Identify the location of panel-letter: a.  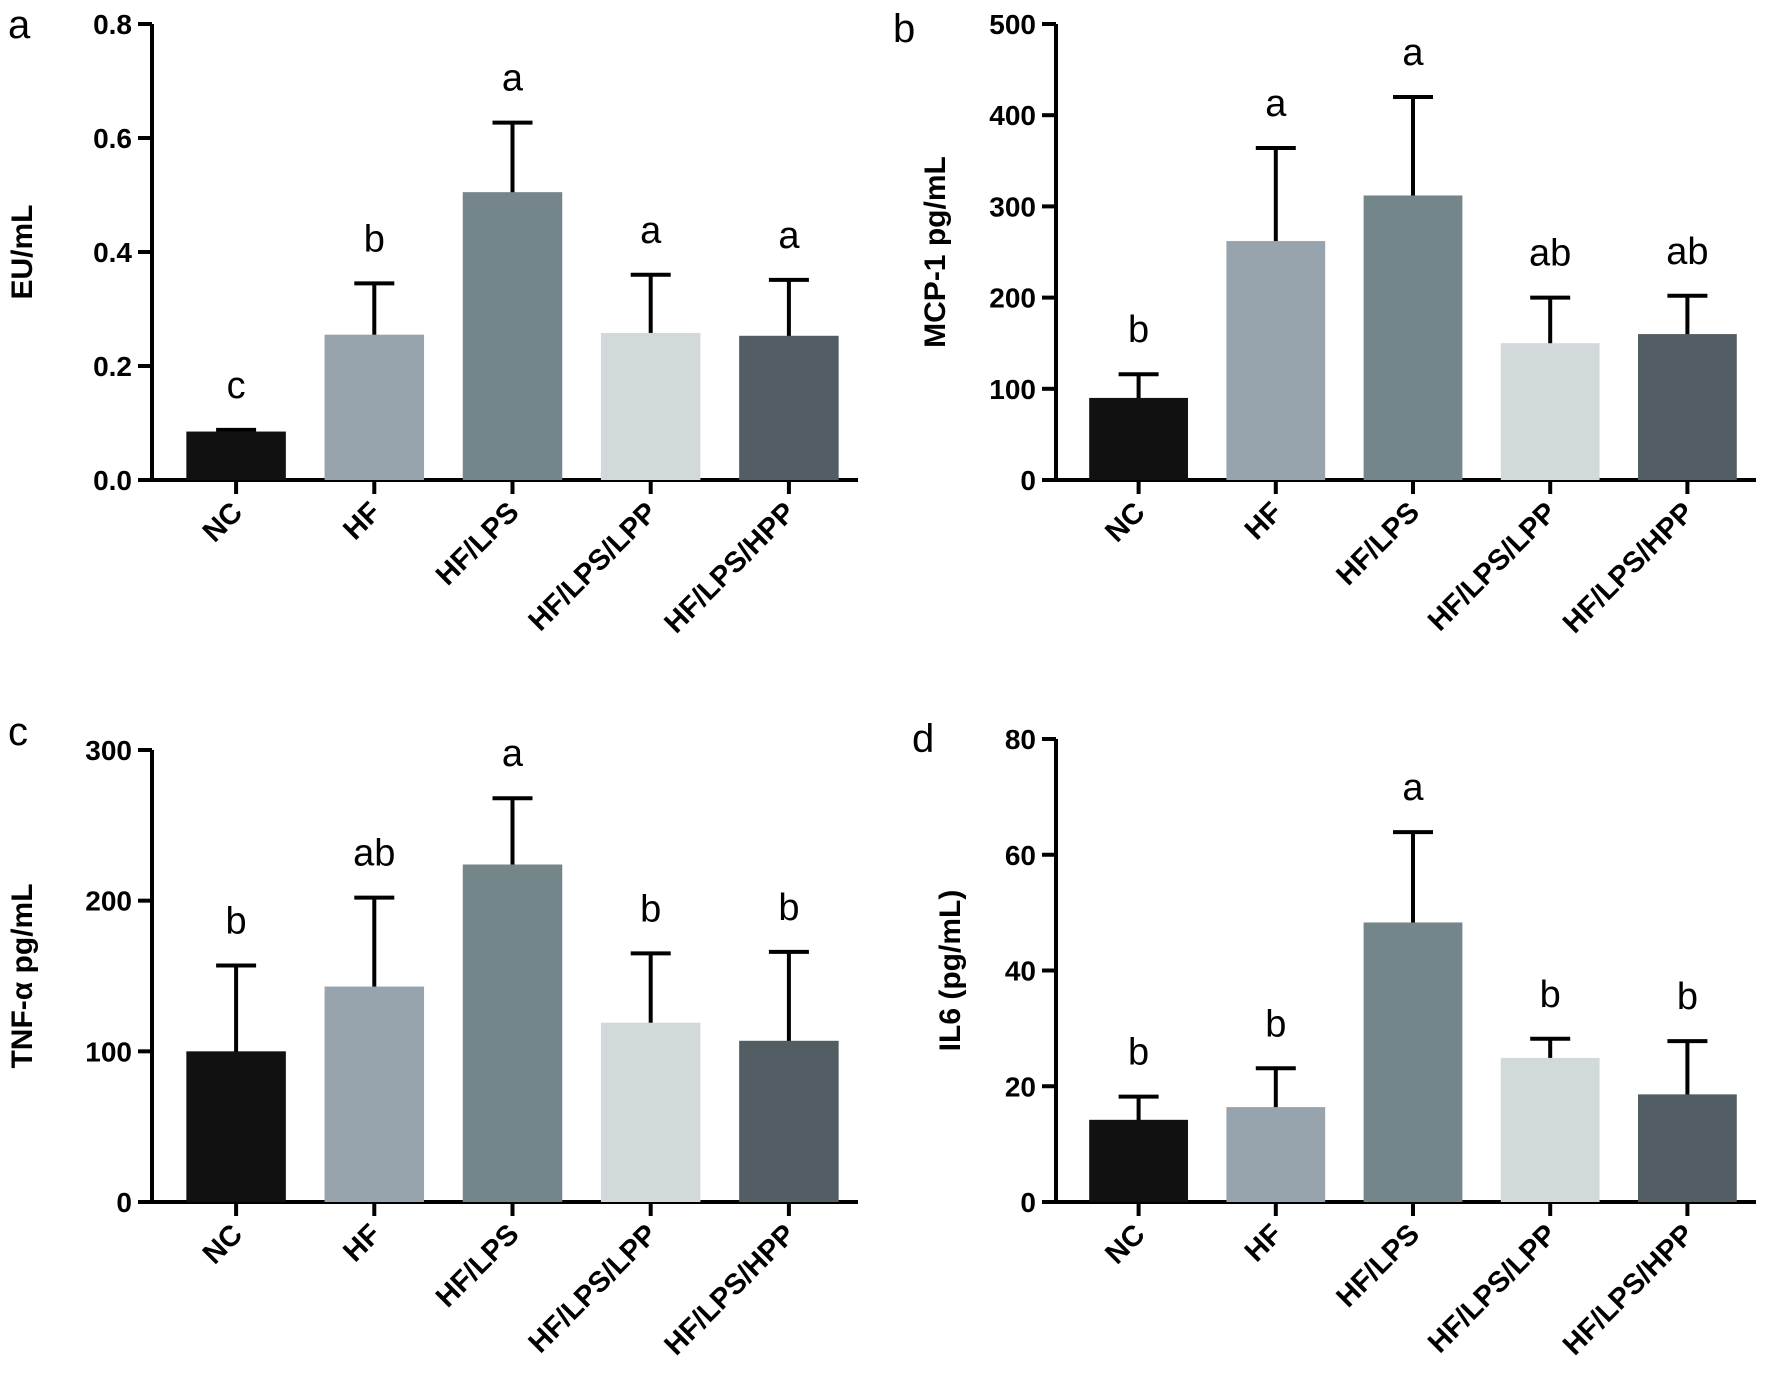
(19, 25).